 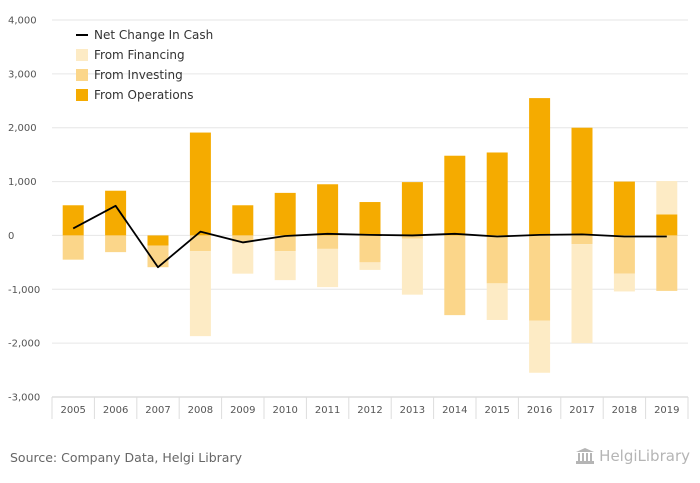 What do you see at coordinates (370, 219) in the screenshot?
I see `bar-from-operations-2012` at bounding box center [370, 219].